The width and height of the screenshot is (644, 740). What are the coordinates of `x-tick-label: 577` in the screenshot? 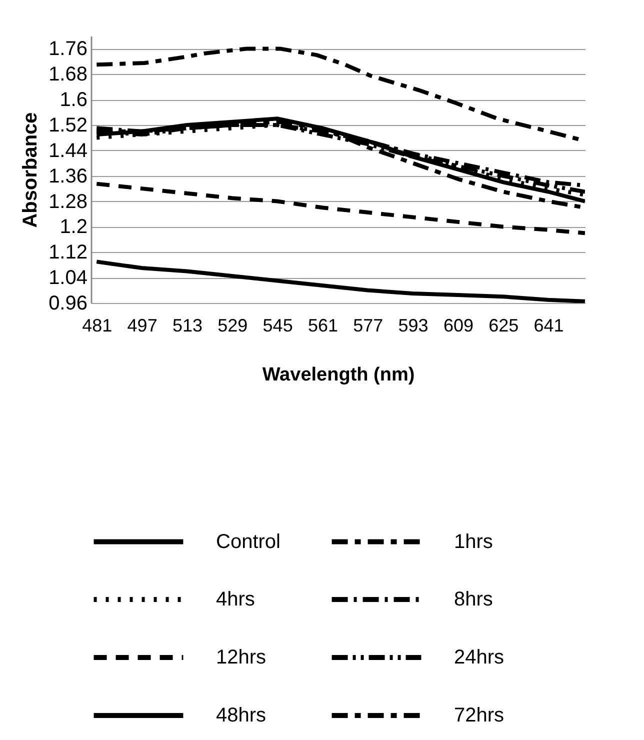 It's located at (368, 326).